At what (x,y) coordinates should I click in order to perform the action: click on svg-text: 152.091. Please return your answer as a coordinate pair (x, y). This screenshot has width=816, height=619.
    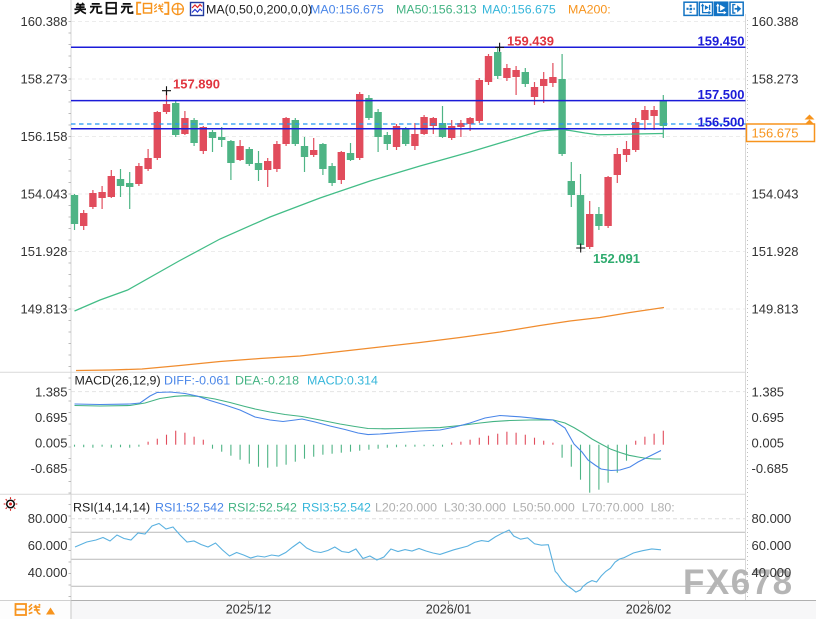
    Looking at the image, I should click on (616, 258).